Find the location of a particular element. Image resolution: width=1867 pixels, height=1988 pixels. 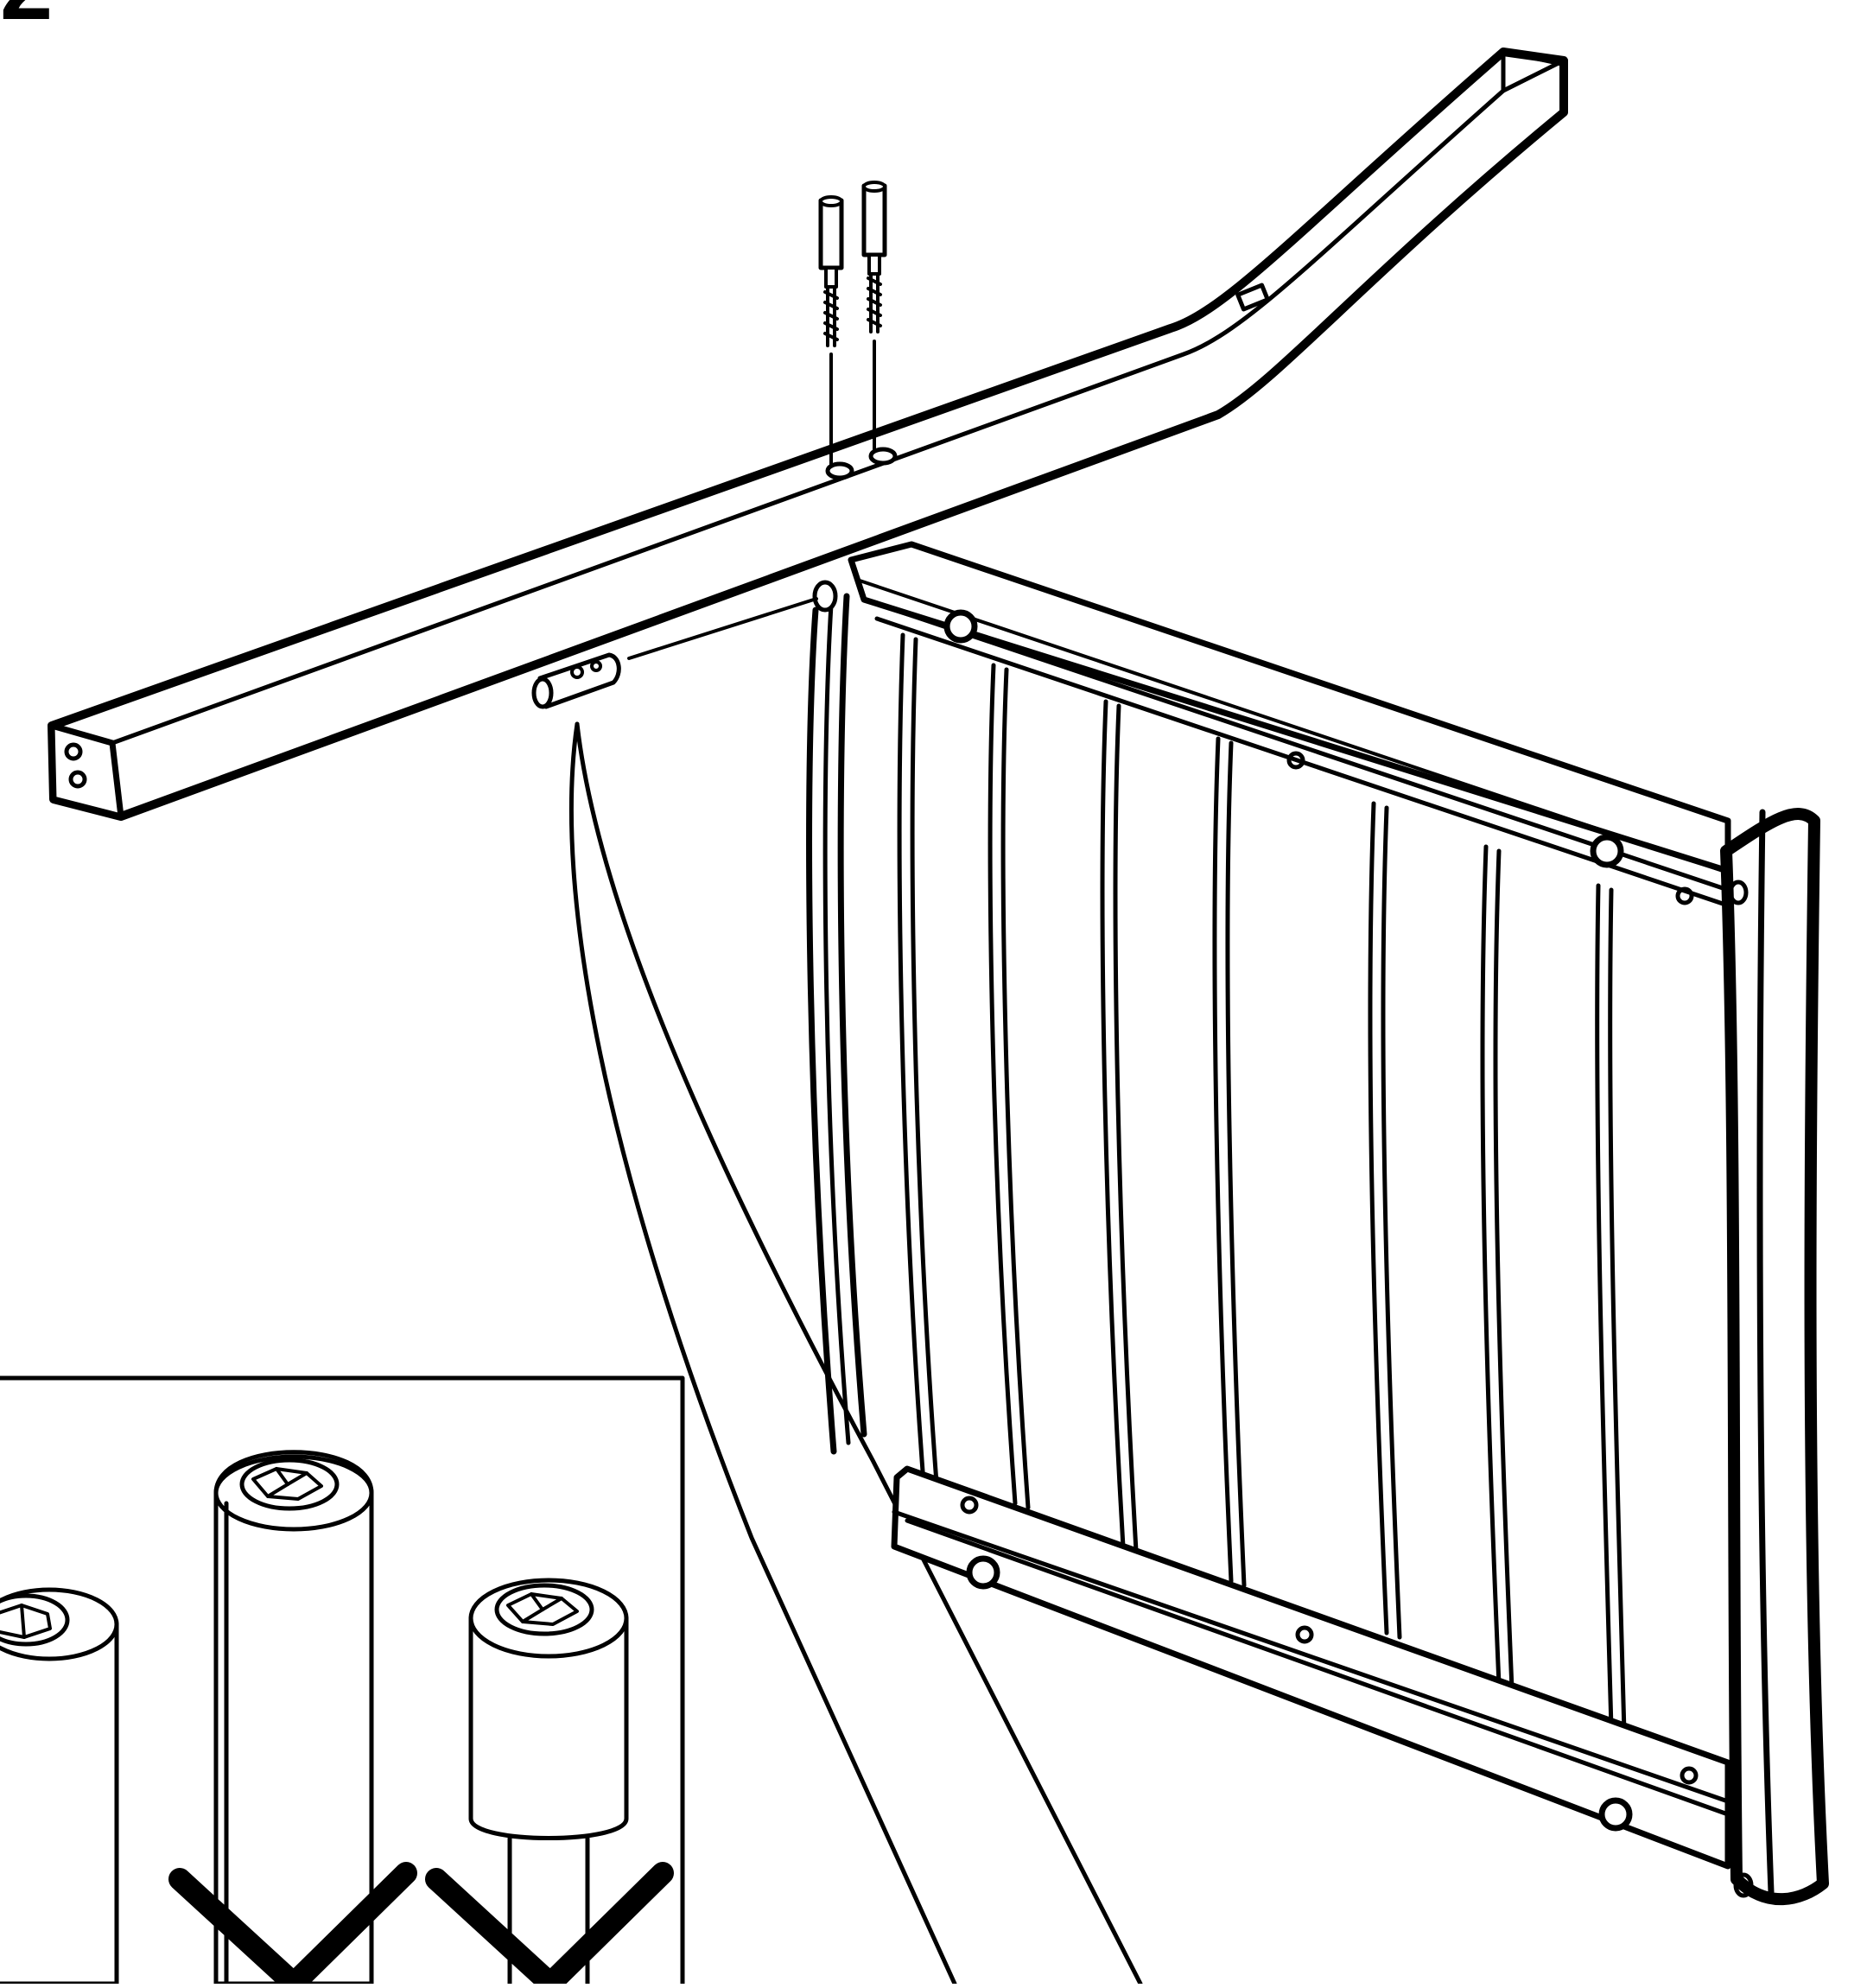

screw-right is located at coordinates (874, 317).